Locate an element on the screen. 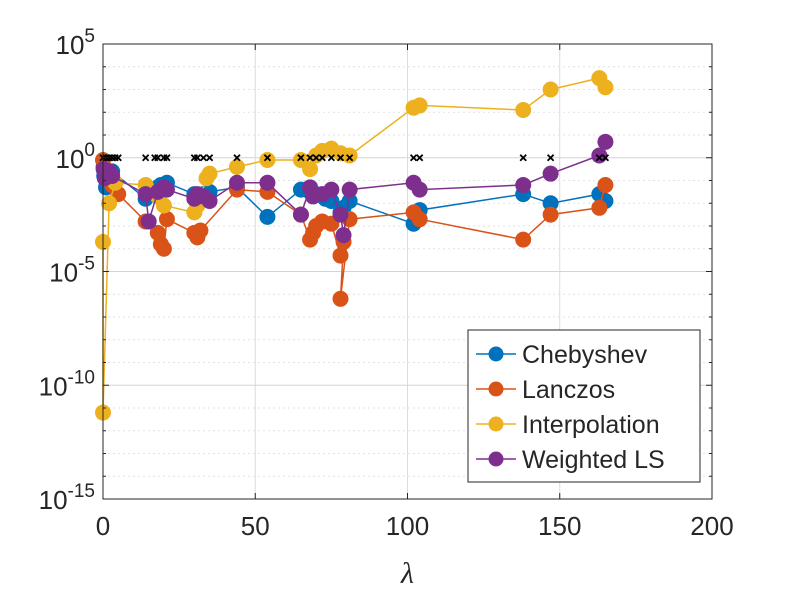 The width and height of the screenshot is (789, 597). x-tick-label: 200 is located at coordinates (711, 526).